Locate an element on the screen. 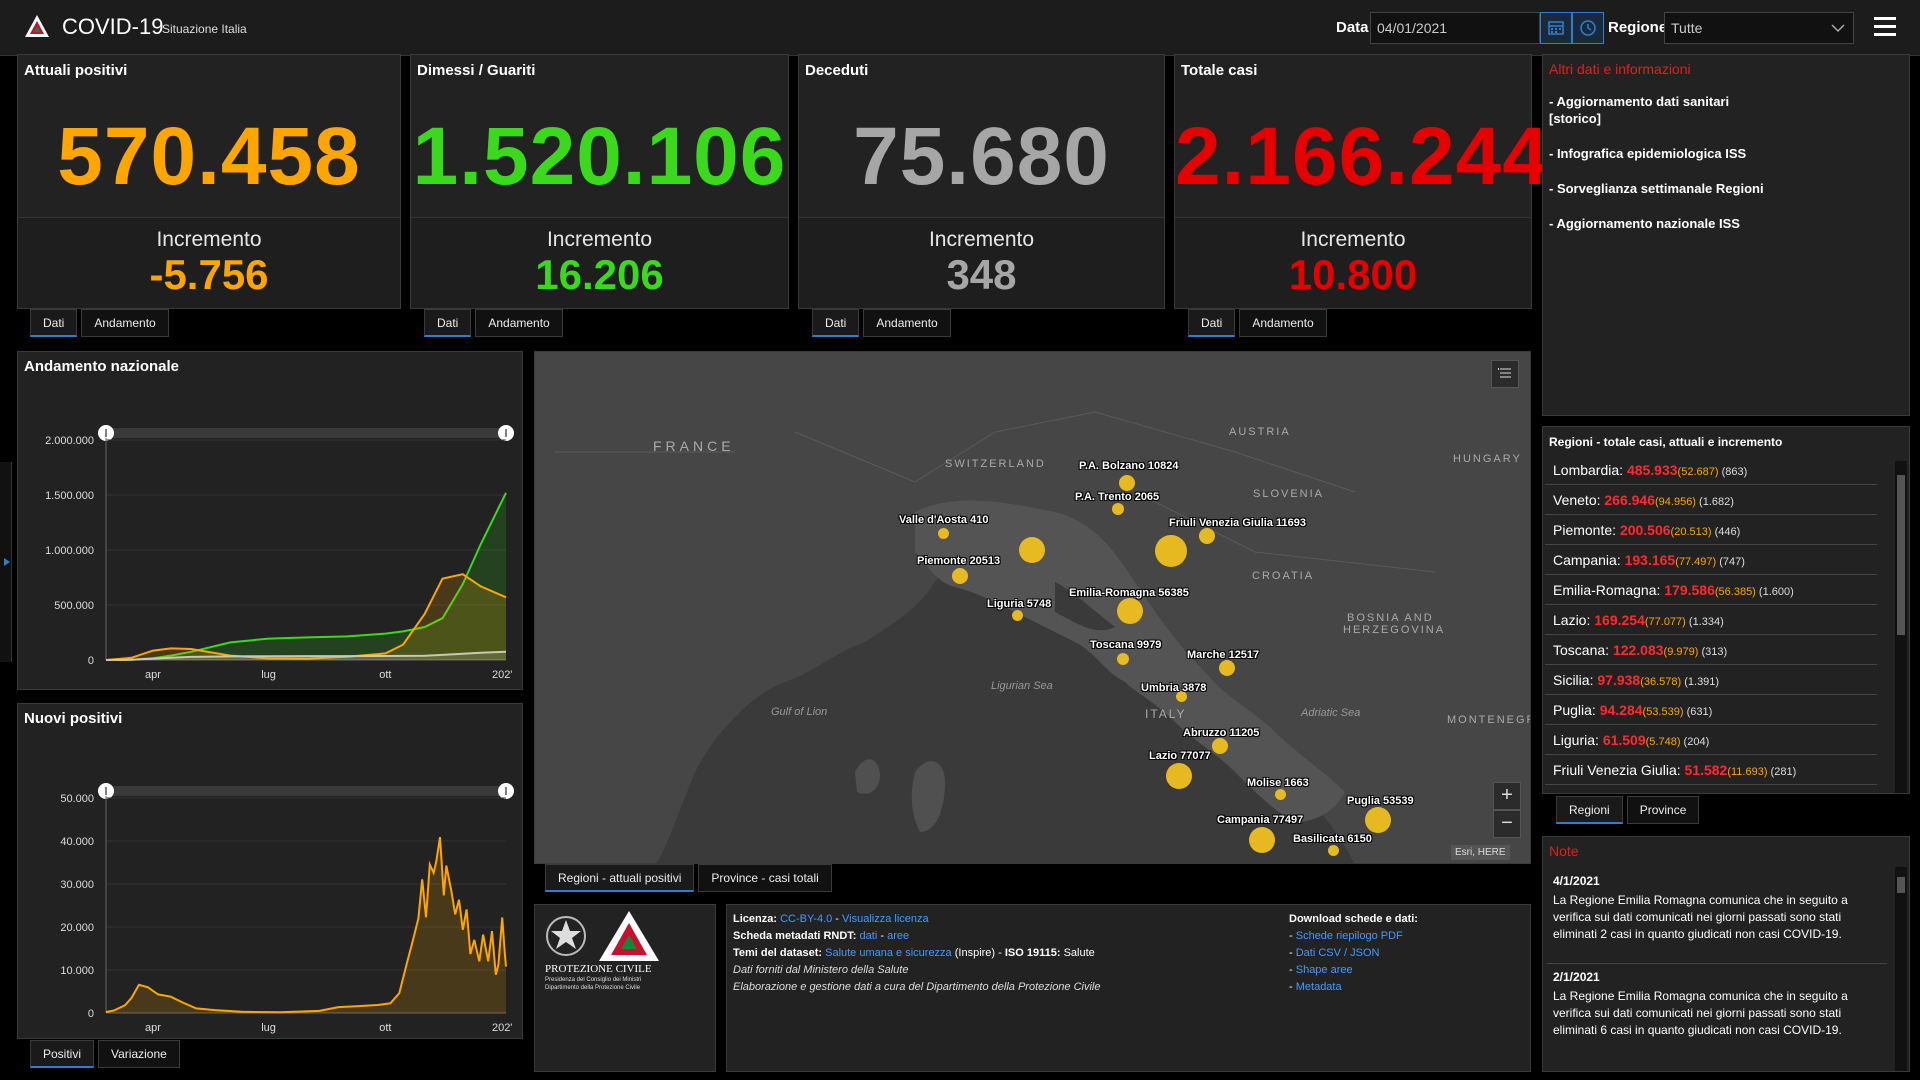  app-subtitle: Situazione Italia is located at coordinates (204, 29).